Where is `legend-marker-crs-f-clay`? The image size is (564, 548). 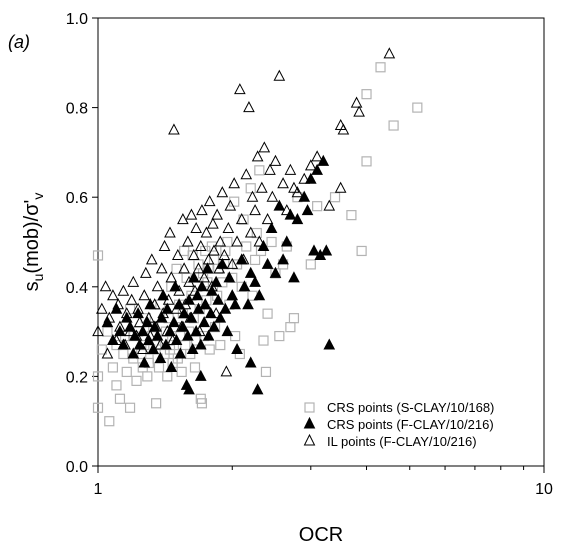 legend-marker-crs-f-clay is located at coordinates (309, 422).